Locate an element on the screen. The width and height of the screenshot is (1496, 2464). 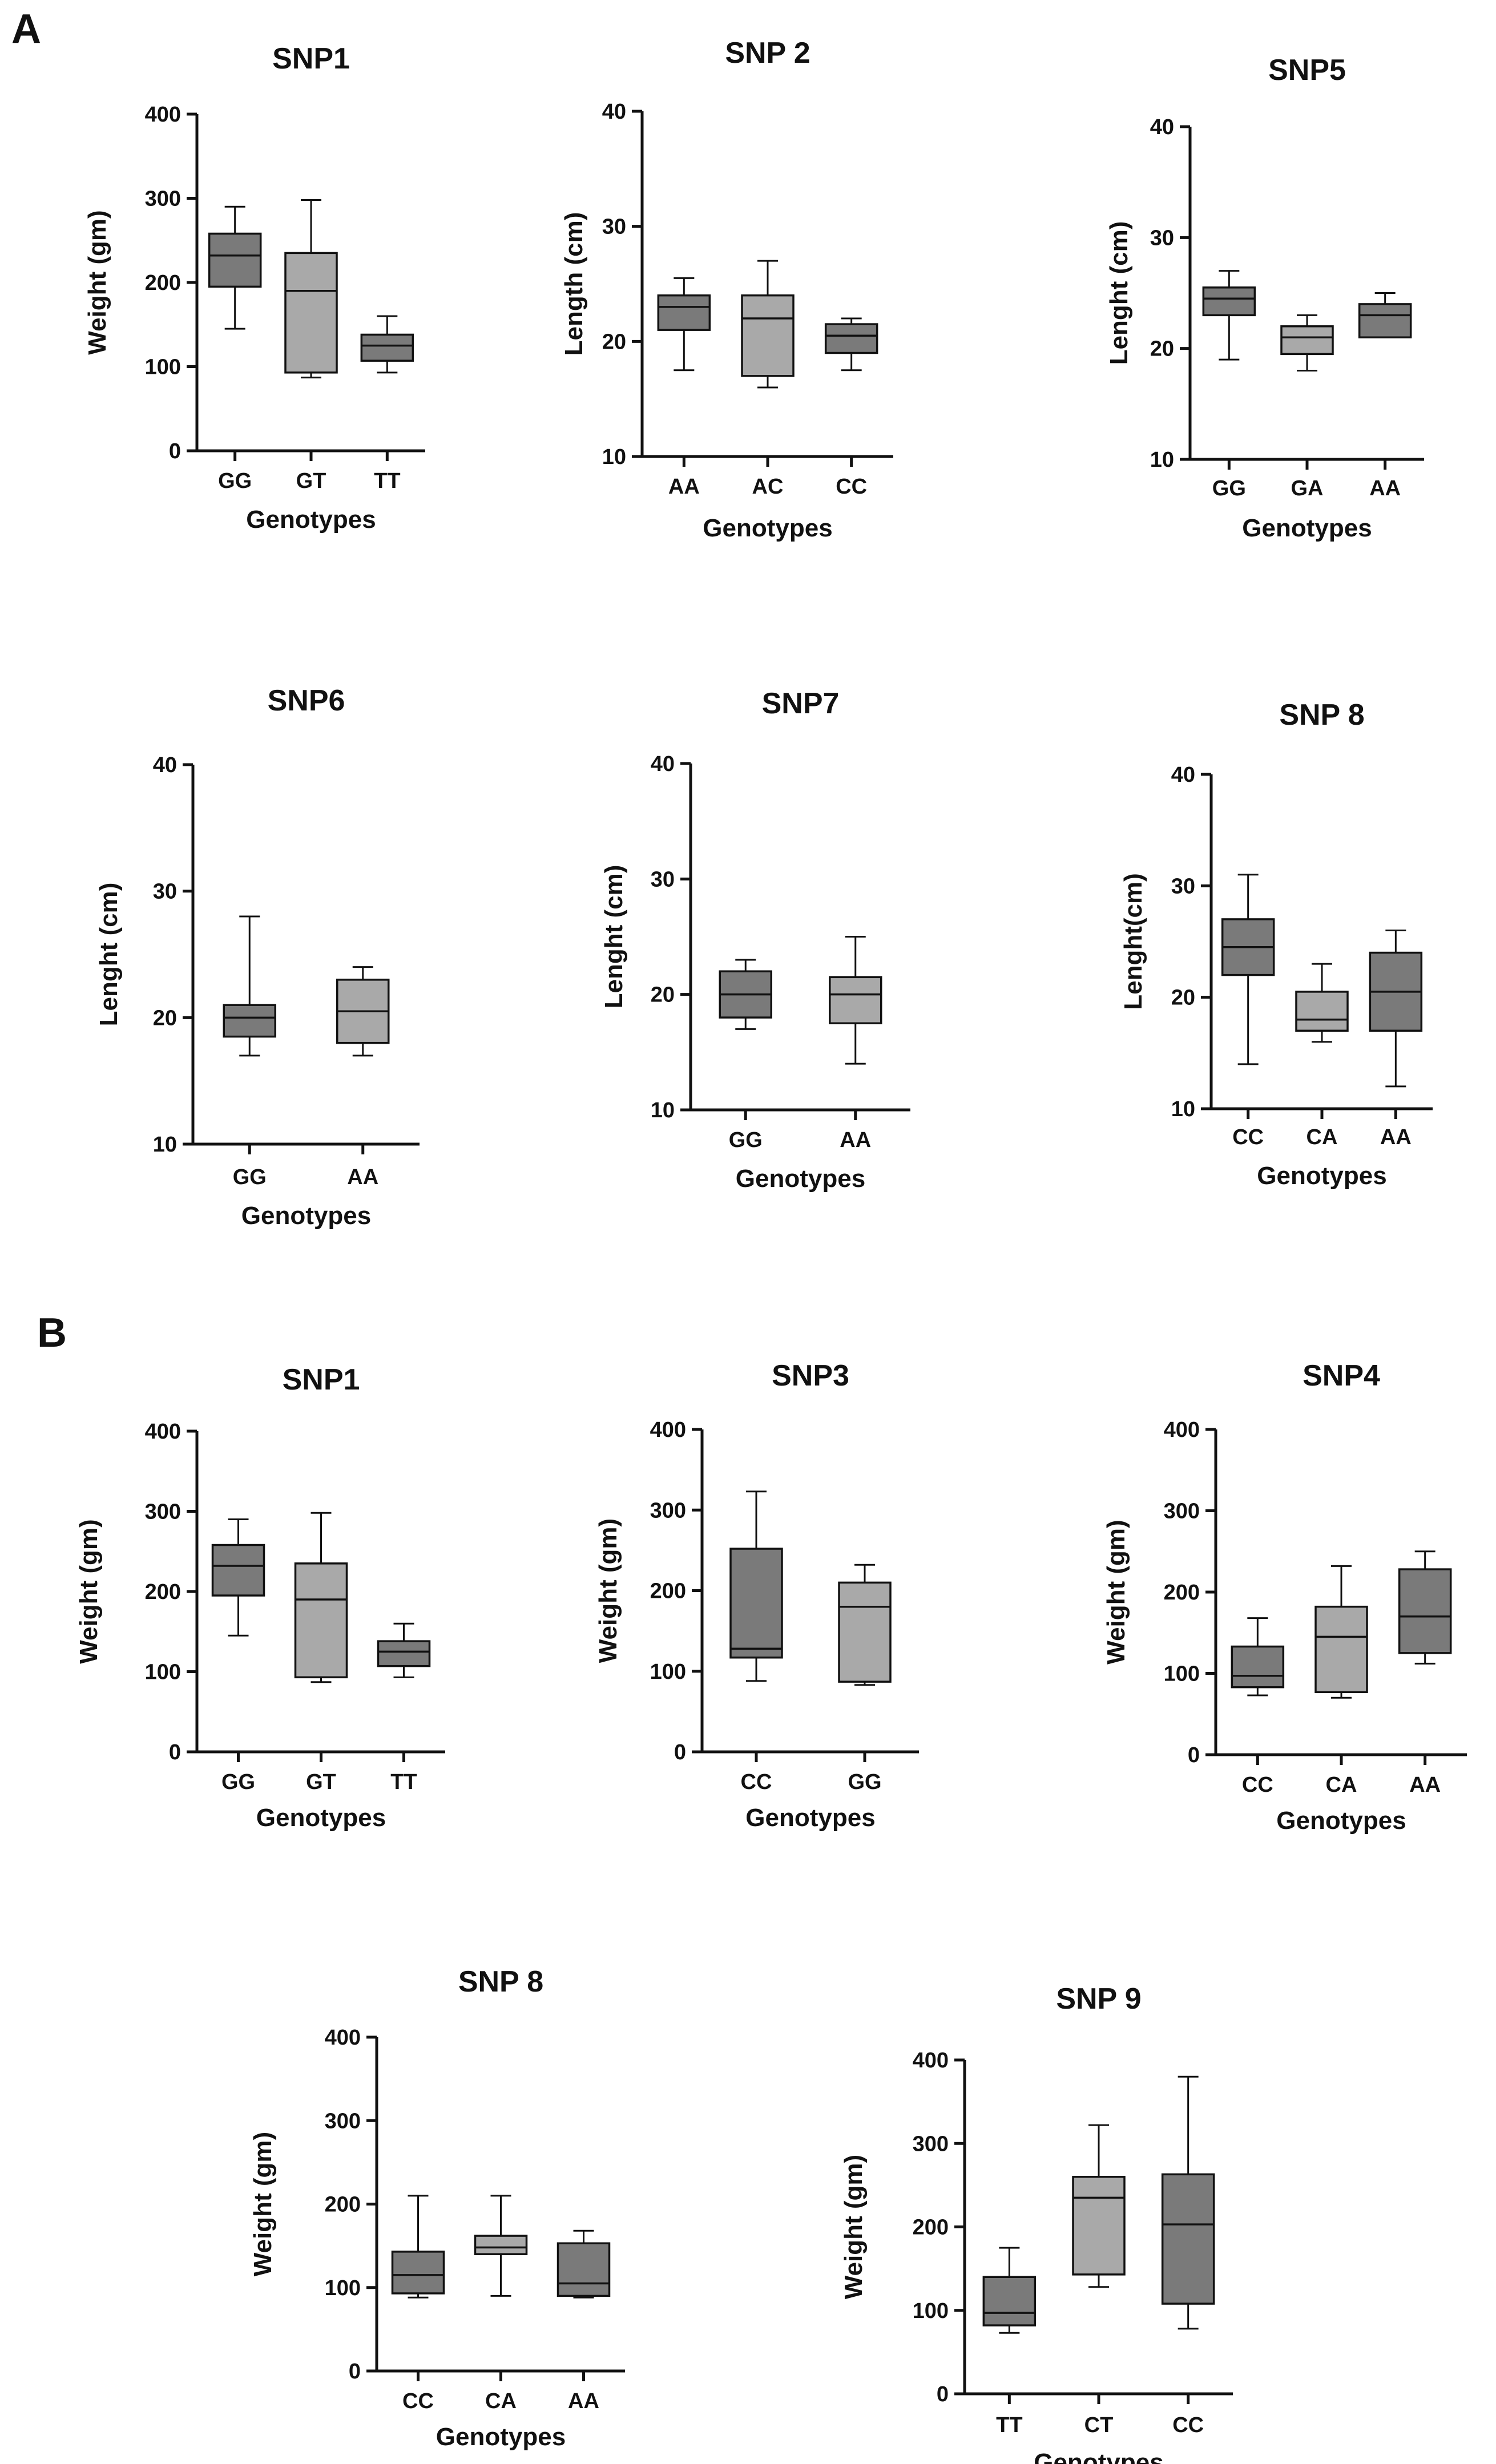
x-tick-label: TT is located at coordinates (1009, 2425).